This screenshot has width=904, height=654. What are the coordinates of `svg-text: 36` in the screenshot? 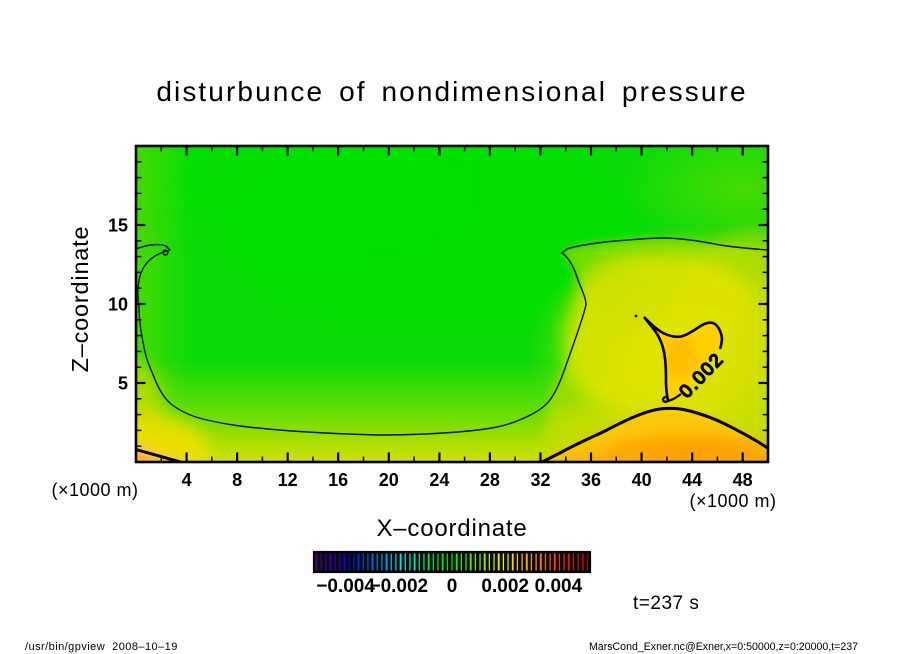 It's located at (591, 480).